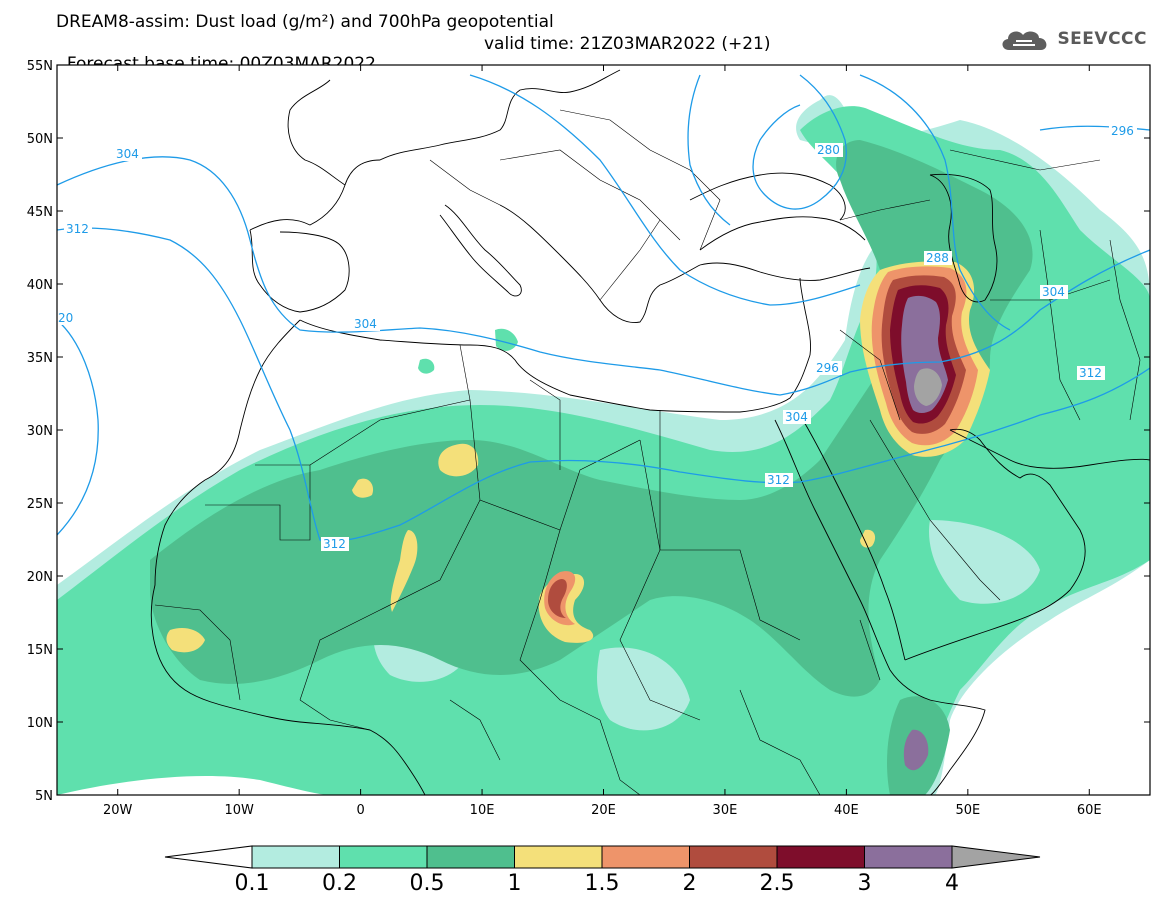 The height and width of the screenshot is (907, 1165). What do you see at coordinates (865, 883) in the screenshot?
I see `colorbar-label: 3` at bounding box center [865, 883].